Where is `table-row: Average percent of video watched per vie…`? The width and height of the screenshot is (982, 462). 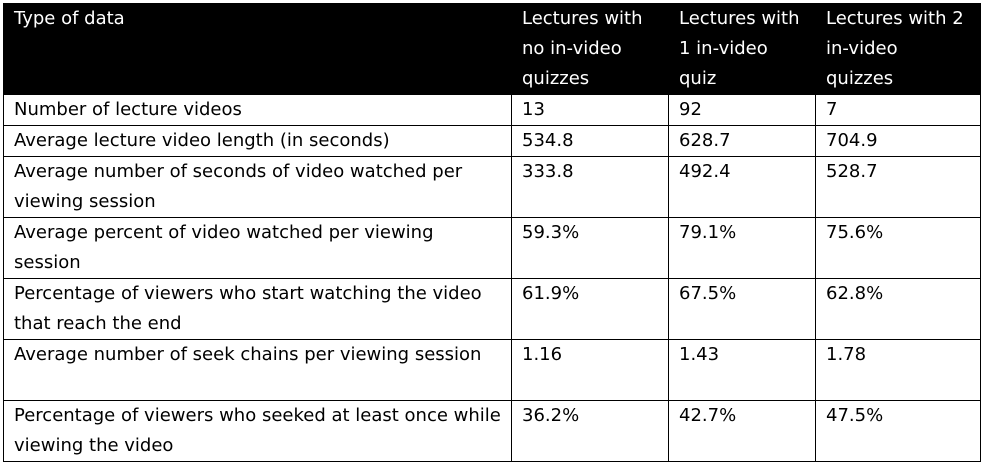 table-row: Average percent of video watched per vie… is located at coordinates (492, 248).